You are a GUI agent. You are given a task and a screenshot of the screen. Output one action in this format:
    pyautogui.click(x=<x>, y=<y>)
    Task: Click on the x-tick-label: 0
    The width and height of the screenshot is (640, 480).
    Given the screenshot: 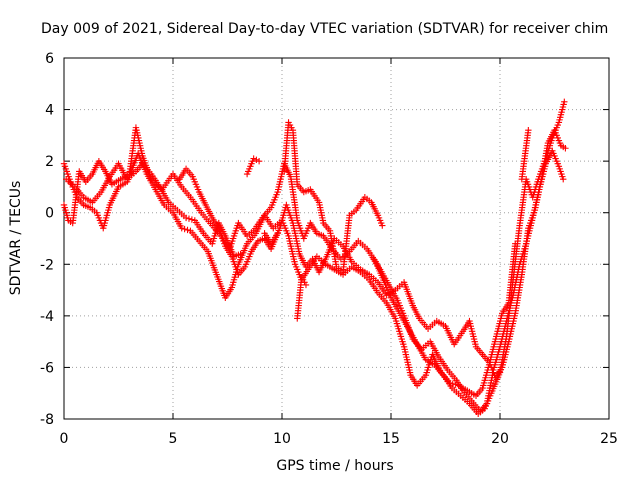 What is the action you would take?
    pyautogui.click(x=64, y=439)
    